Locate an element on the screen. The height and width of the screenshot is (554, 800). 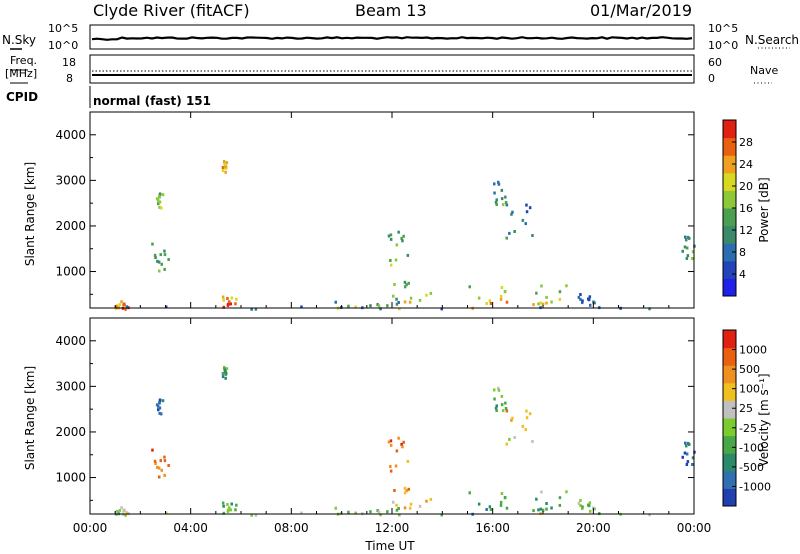
x-tick-label: 00:00 is located at coordinates (694, 528).